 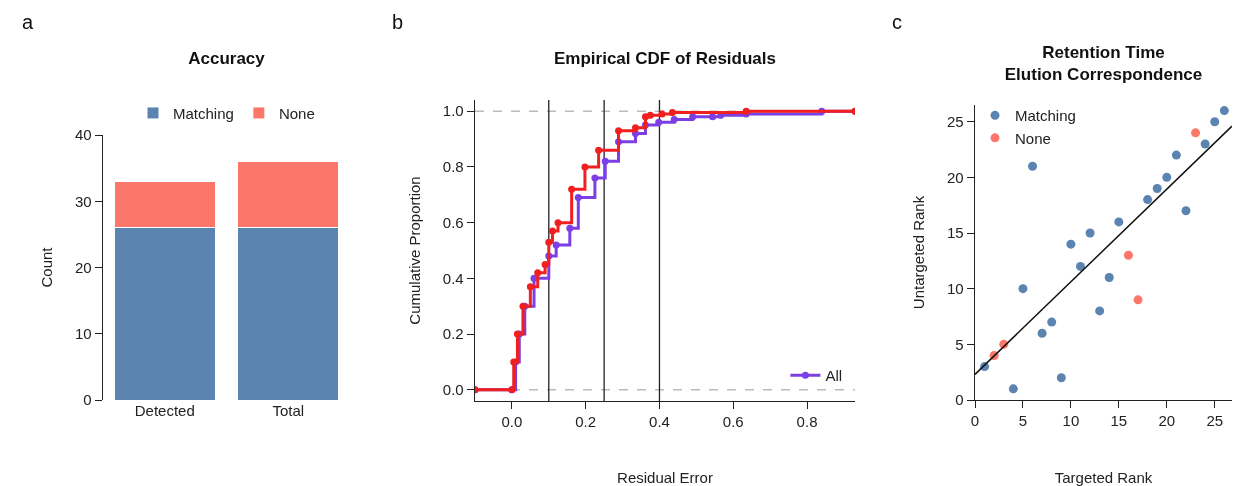 I want to click on y-tick-label: 0.6, so click(x=453, y=222).